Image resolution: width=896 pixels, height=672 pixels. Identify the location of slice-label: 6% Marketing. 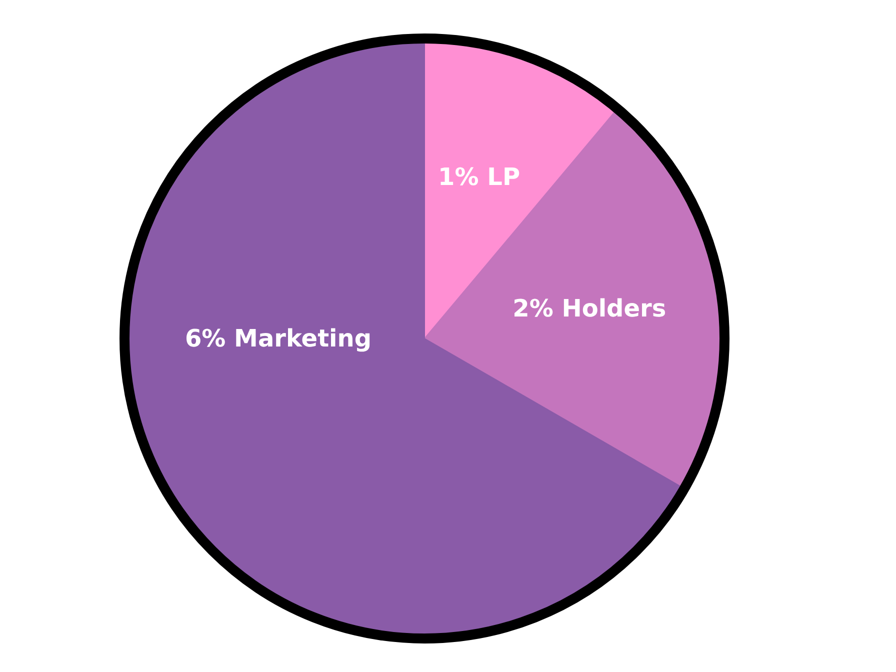
(278, 338).